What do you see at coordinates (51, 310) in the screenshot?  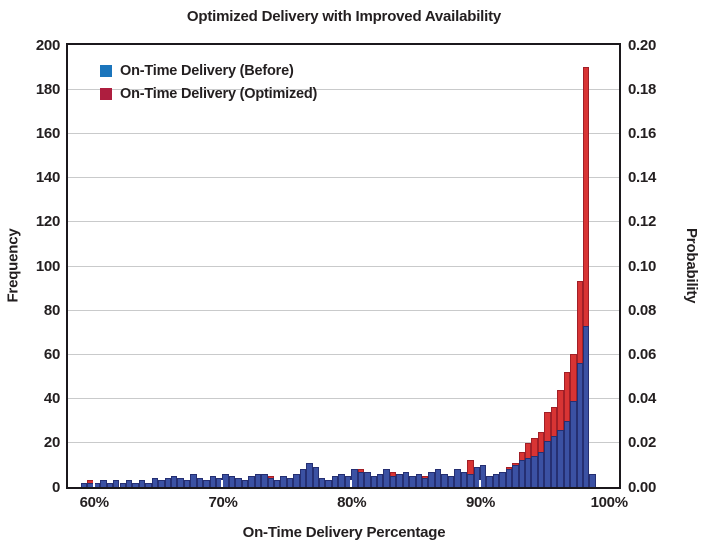 I see `y-tick-label-left: 80` at bounding box center [51, 310].